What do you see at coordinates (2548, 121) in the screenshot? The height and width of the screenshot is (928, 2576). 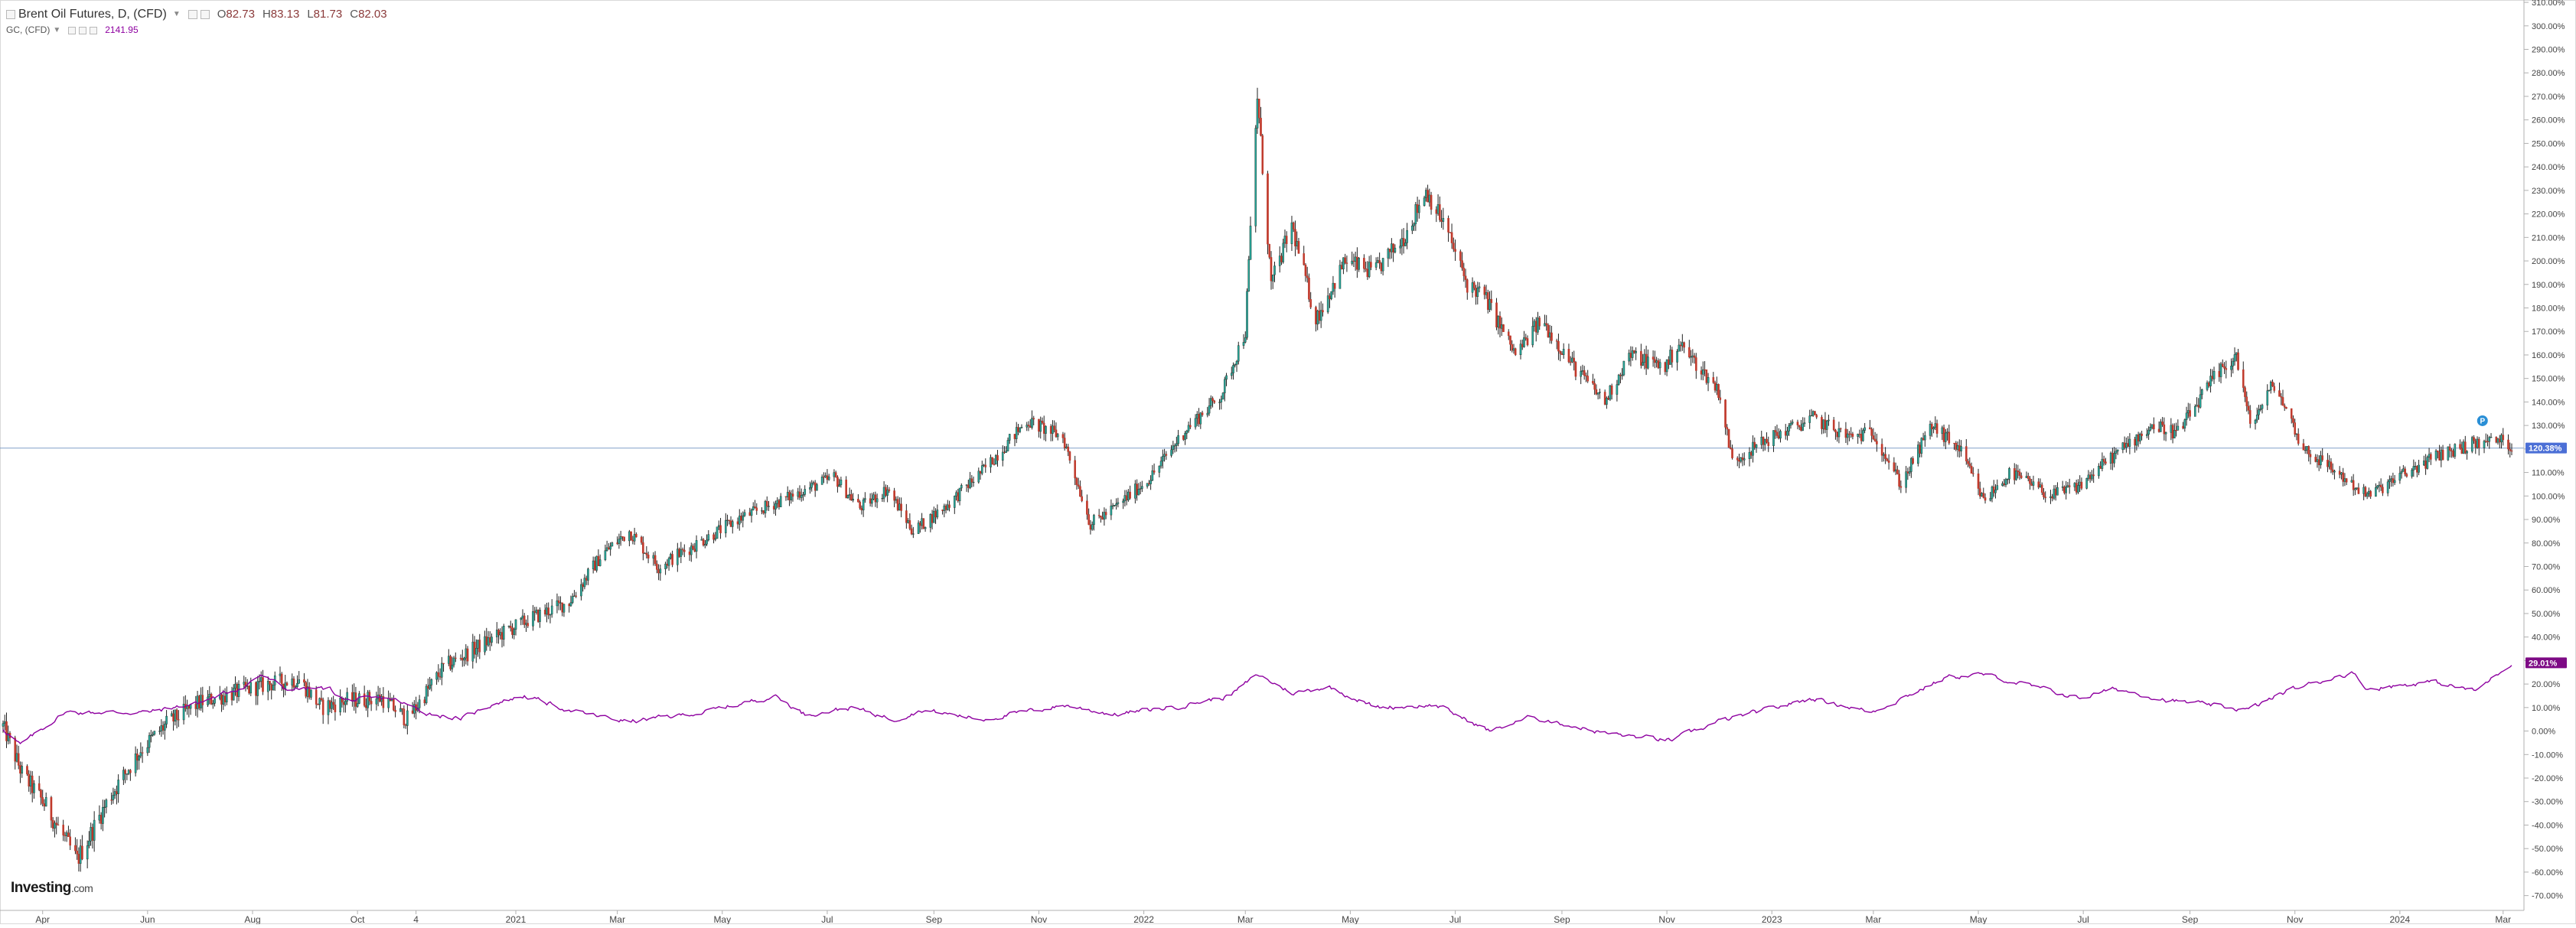 I see `y-tick-label: 260.00%` at bounding box center [2548, 121].